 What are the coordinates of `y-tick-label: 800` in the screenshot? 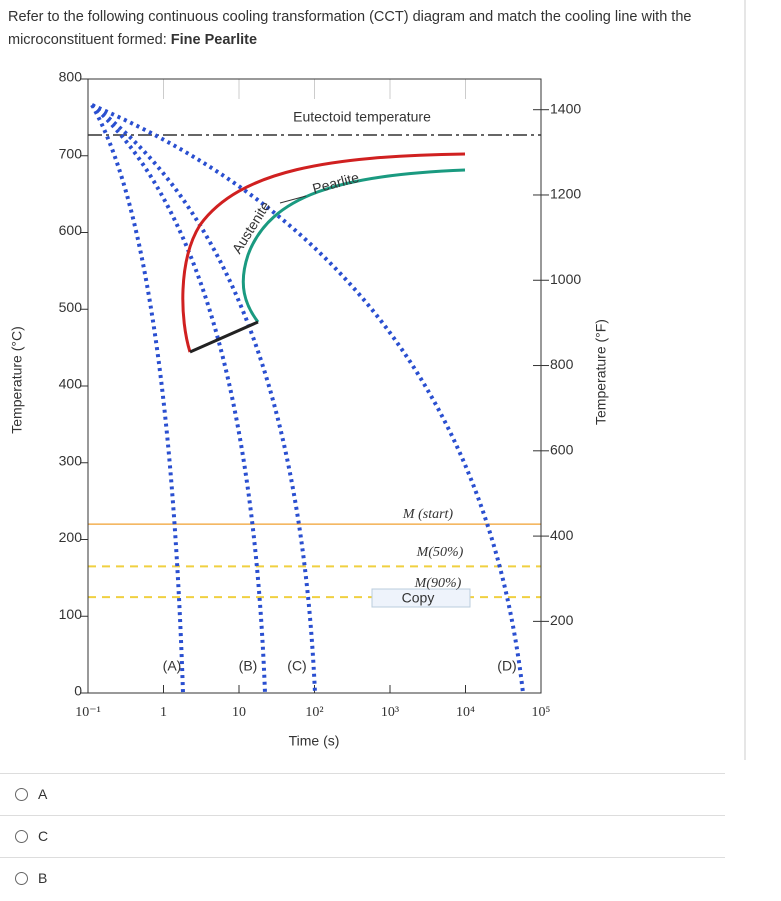 It's located at (71, 77).